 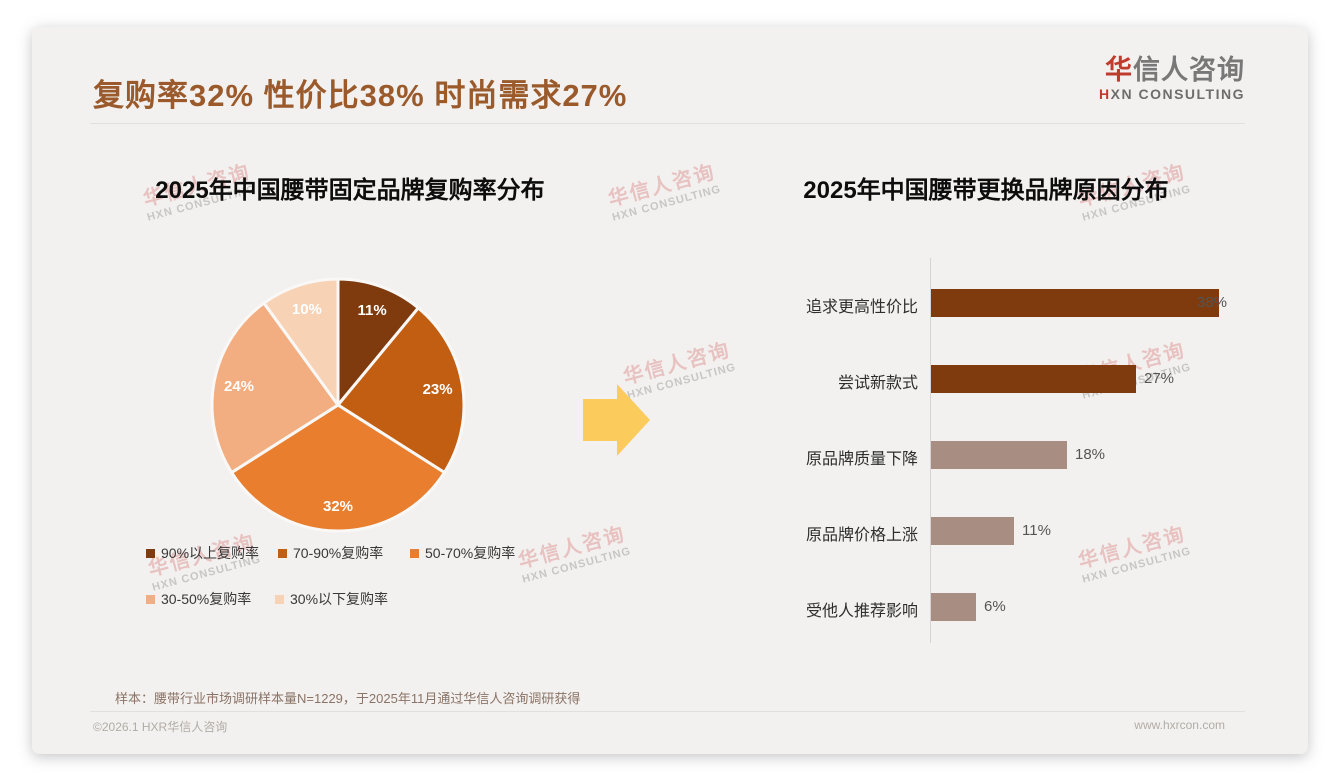 What do you see at coordinates (861, 307) in the screenshot?
I see `bar-category-label: 追求更高性价比` at bounding box center [861, 307].